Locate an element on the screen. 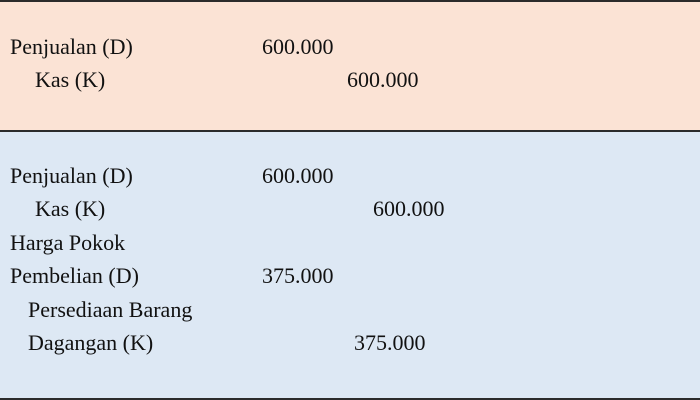 This screenshot has height=400, width=700. credit-account-label: Persediaan Barang is located at coordinates (110, 309).